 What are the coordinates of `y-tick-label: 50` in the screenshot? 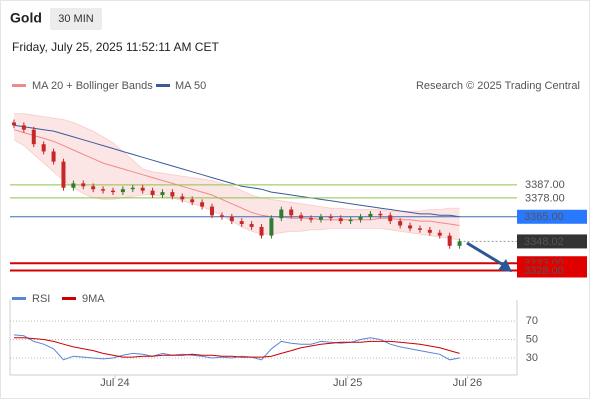 It's located at (532, 339).